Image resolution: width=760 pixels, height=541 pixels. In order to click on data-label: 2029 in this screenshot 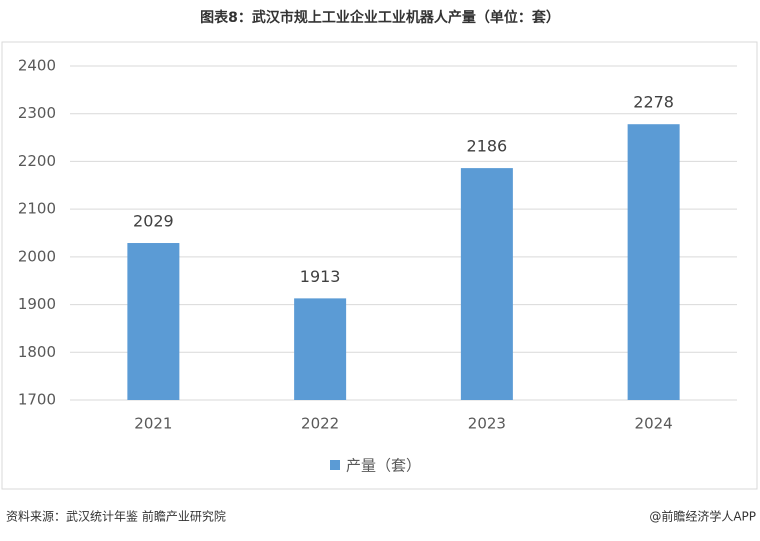, I will do `click(153, 221)`.